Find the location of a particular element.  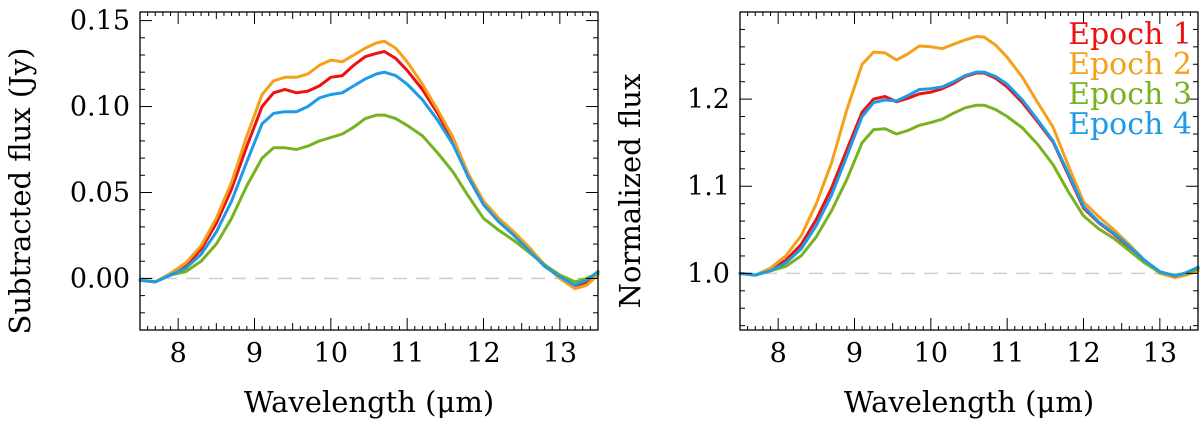

y-tick-label: 0.10 is located at coordinates (100, 107).